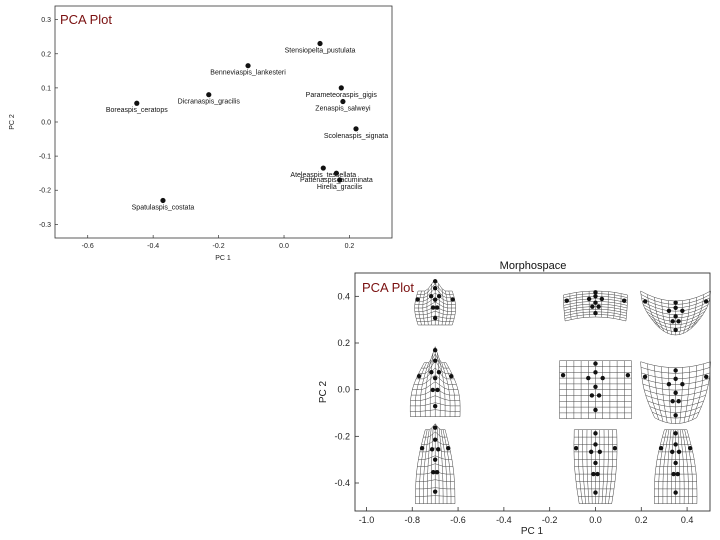 The image size is (720, 540). Describe the element at coordinates (533, 266) in the screenshot. I see `morphospace-title: Morphospace` at that location.